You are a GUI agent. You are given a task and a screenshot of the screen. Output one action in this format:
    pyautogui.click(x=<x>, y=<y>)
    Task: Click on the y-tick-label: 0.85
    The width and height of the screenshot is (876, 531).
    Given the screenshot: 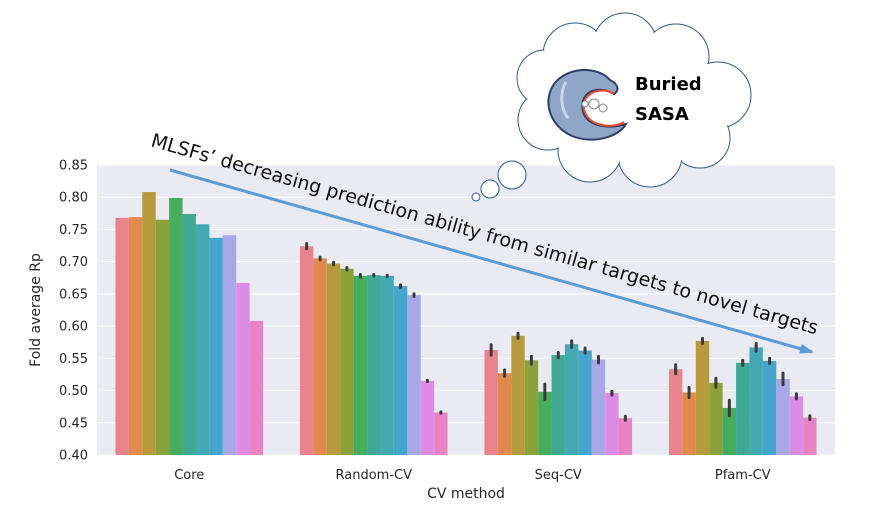 What is the action you would take?
    pyautogui.click(x=73, y=166)
    